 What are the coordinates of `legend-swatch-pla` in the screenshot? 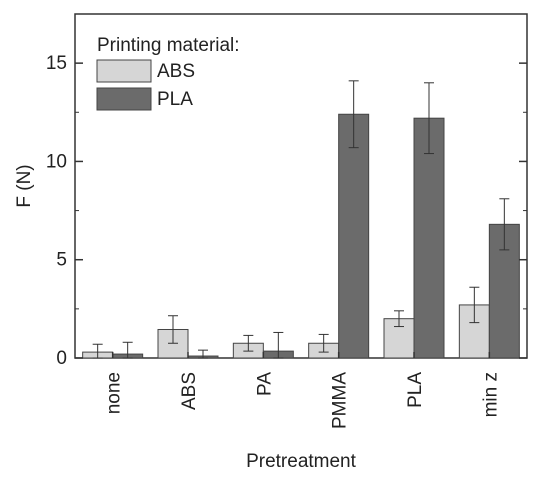 It's located at (124, 99).